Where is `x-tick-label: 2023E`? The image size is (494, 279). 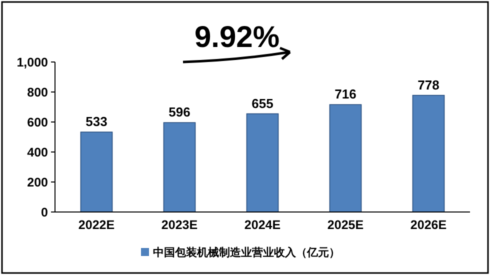
x-tick-label: 2023E is located at coordinates (179, 225).